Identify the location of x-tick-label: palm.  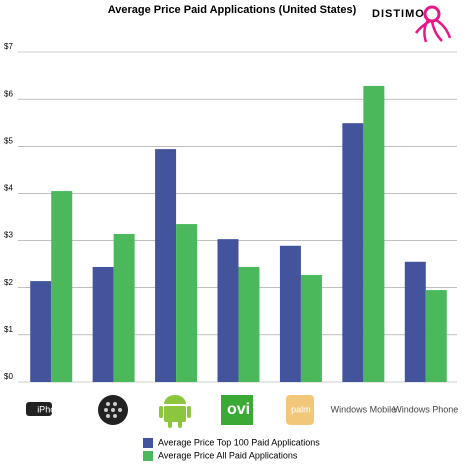
(301, 409).